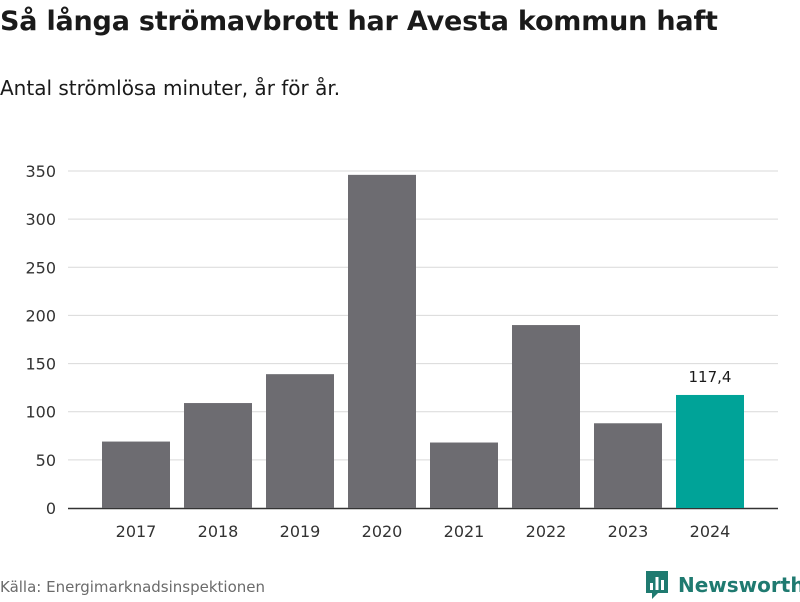 The height and width of the screenshot is (602, 800). Describe the element at coordinates (710, 451) in the screenshot. I see `bar-2024` at that location.